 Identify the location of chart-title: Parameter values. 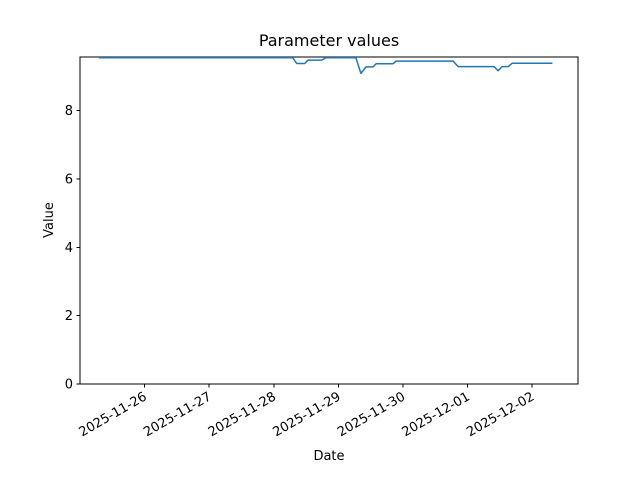
(329, 40).